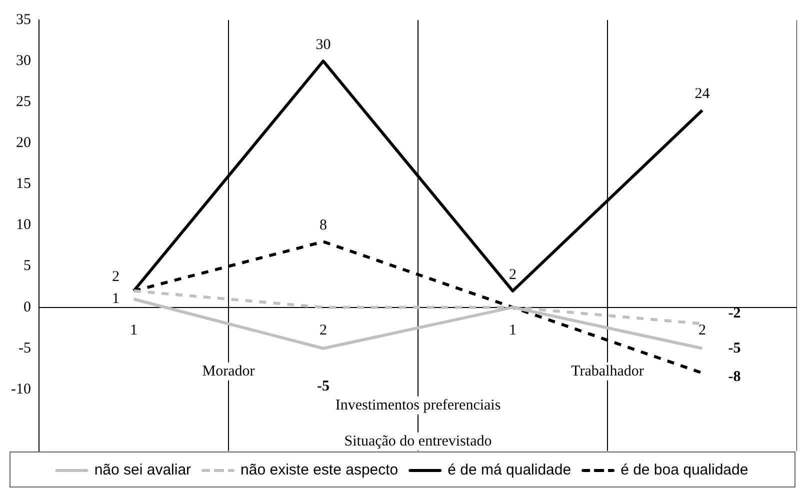  Describe the element at coordinates (23, 102) in the screenshot. I see `y-tick-label: 25` at that location.